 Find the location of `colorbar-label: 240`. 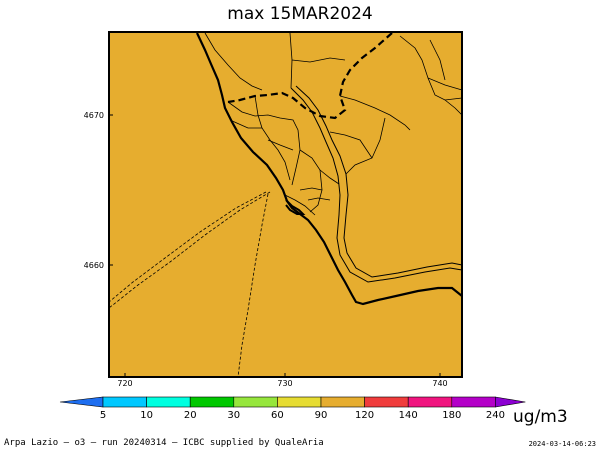

colorbar-label: 240 is located at coordinates (495, 415).